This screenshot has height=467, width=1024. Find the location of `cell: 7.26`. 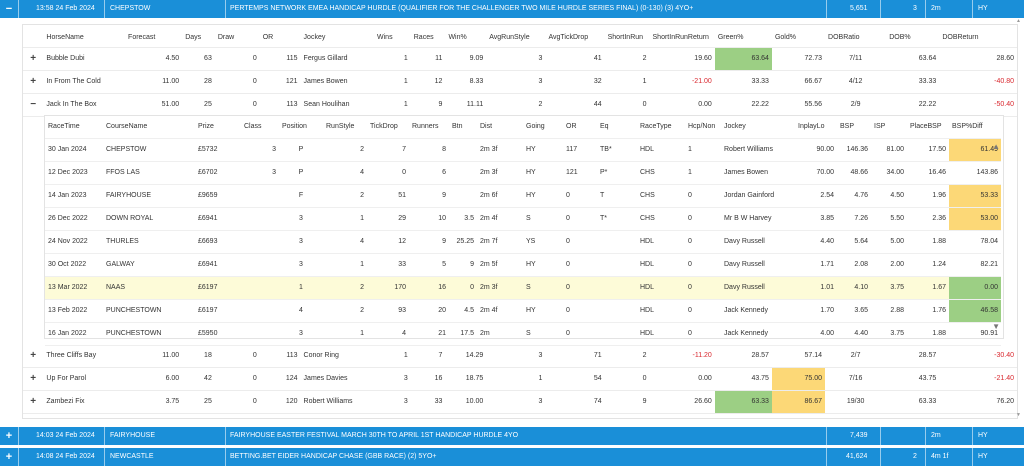

cell: 7.26 is located at coordinates (854, 219).